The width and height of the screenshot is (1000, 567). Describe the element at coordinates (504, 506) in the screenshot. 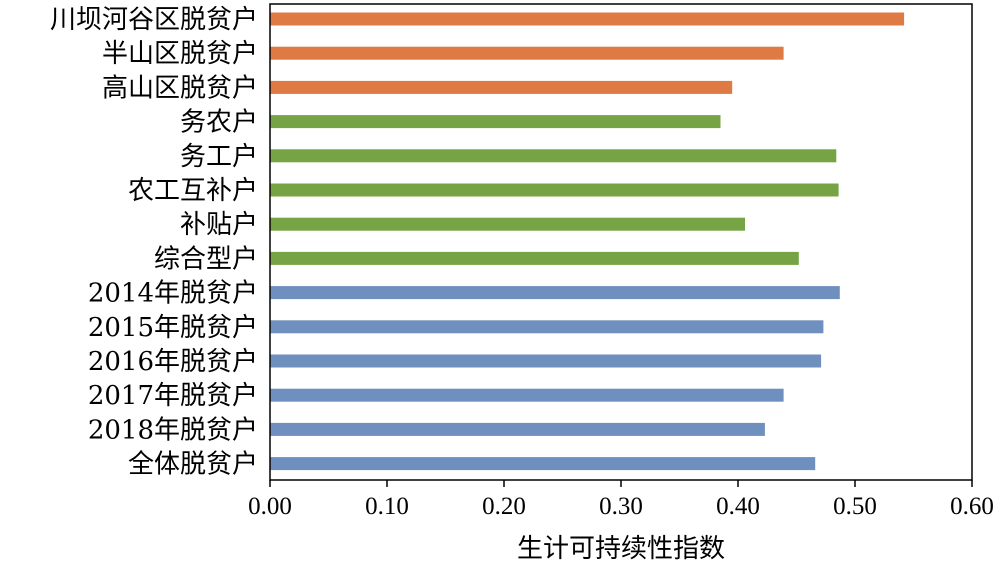

I see `x-tick-label: 0.20` at that location.